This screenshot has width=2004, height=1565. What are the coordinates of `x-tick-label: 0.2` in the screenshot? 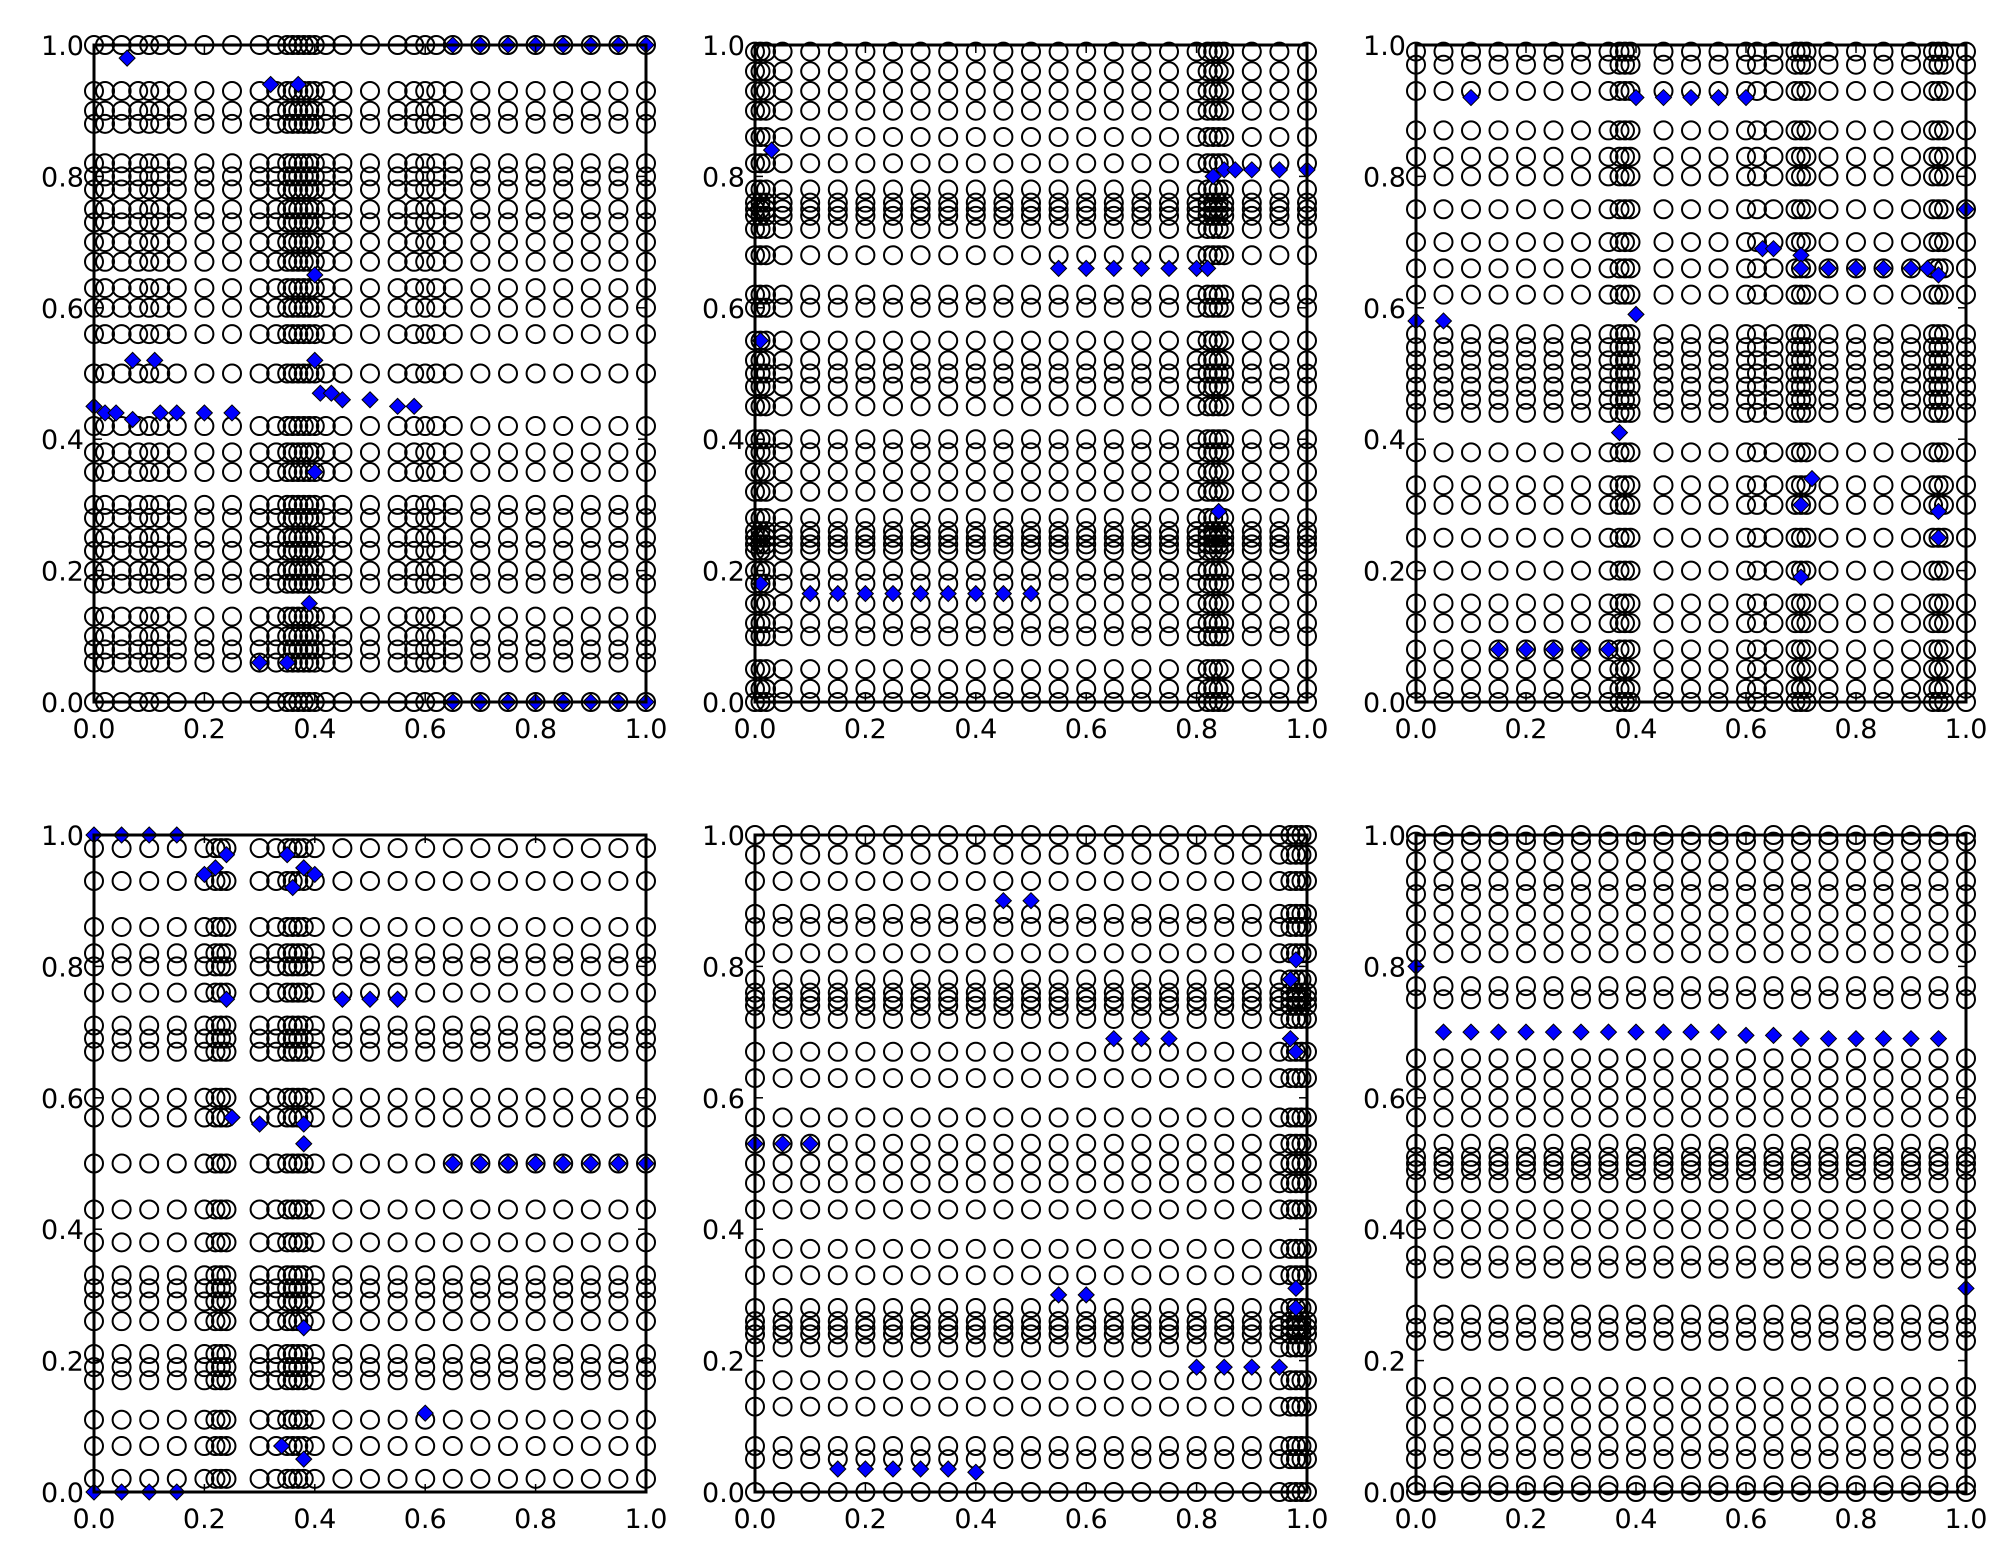 It's located at (204, 729).